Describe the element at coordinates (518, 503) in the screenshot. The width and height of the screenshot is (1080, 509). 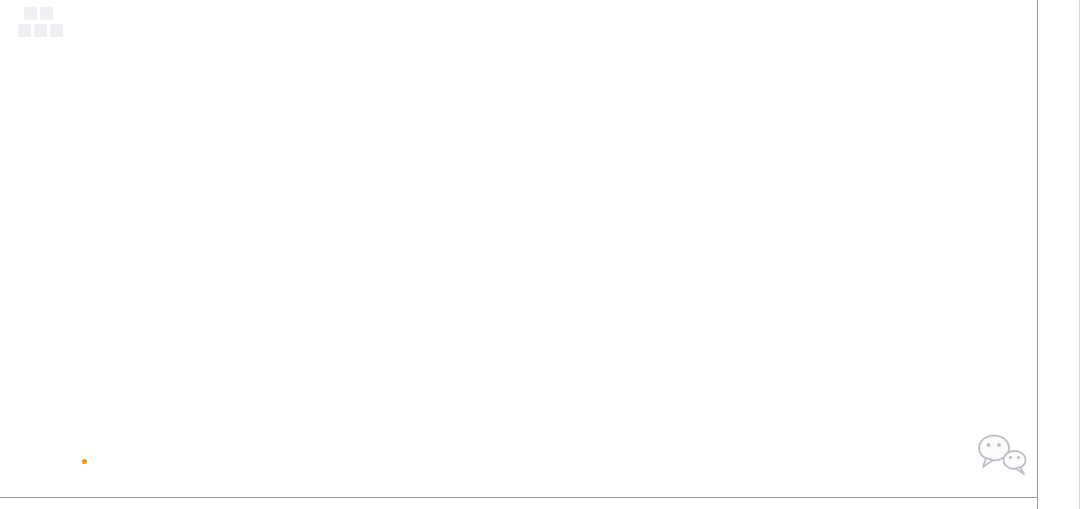
I see `time-axis` at that location.